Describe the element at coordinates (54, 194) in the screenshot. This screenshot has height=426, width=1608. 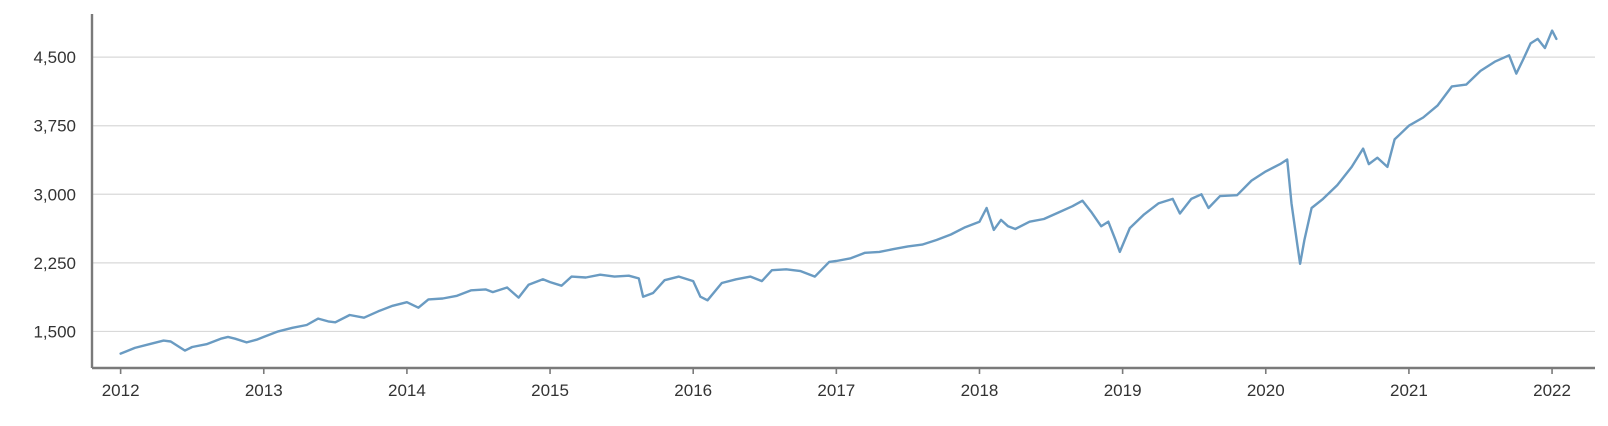
I see `y-tick-label: 3,000` at that location.